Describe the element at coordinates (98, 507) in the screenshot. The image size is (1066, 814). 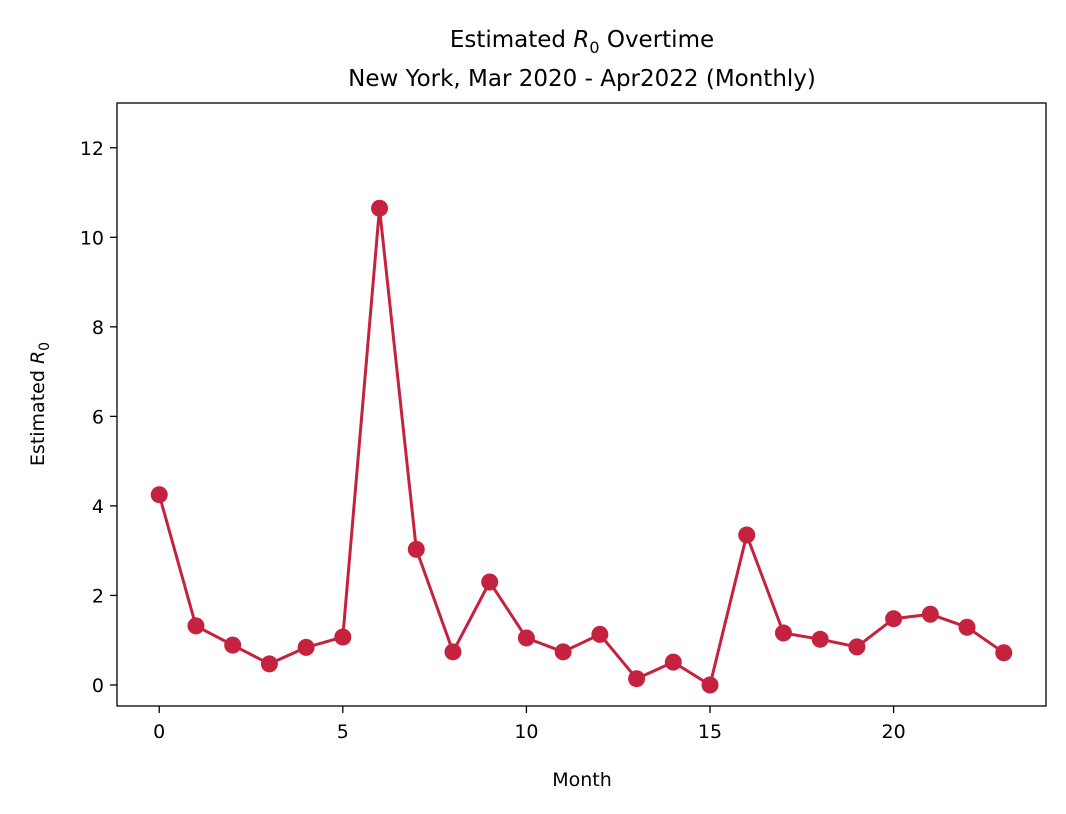
I see `y-tick-label: 4` at that location.